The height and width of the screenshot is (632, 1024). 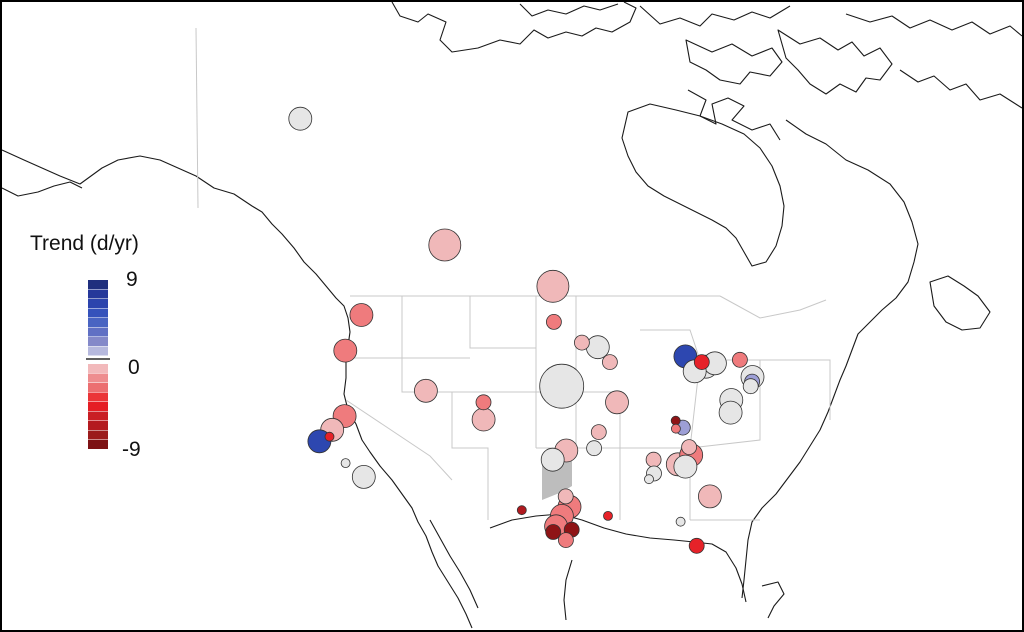 I want to click on hudson-bay-coast, so click(x=703, y=185).